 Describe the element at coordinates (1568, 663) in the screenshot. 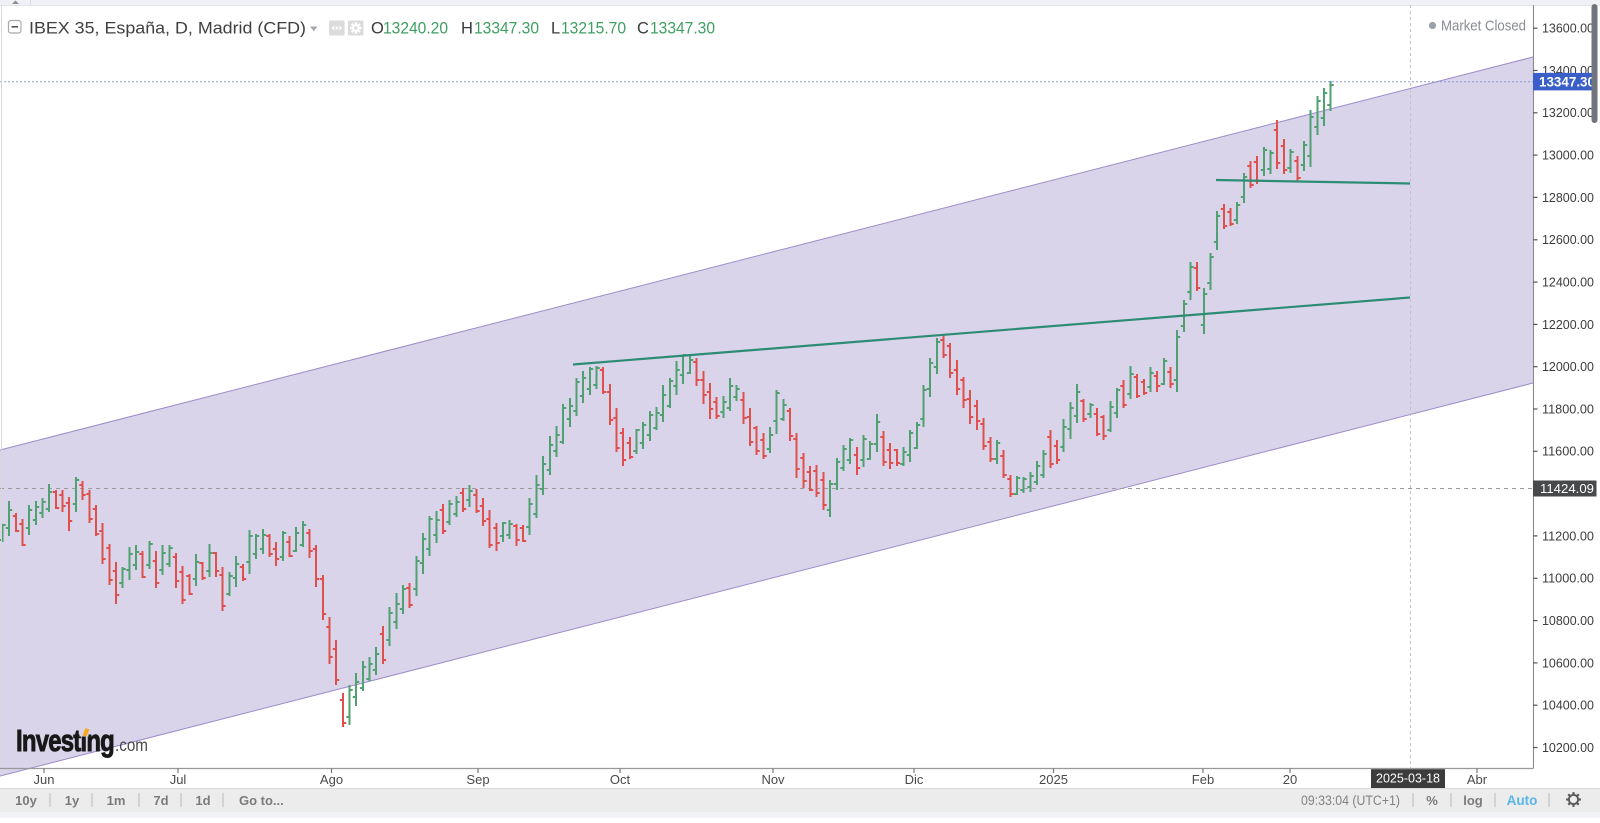

I see `svg-text: 10600.00` at that location.